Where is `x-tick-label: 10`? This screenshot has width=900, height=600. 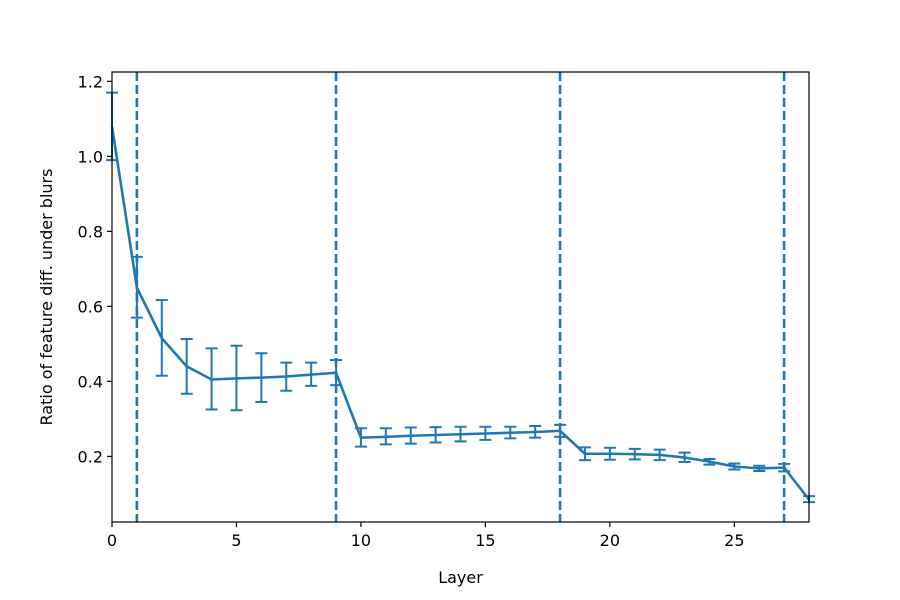 x-tick-label: 10 is located at coordinates (361, 540).